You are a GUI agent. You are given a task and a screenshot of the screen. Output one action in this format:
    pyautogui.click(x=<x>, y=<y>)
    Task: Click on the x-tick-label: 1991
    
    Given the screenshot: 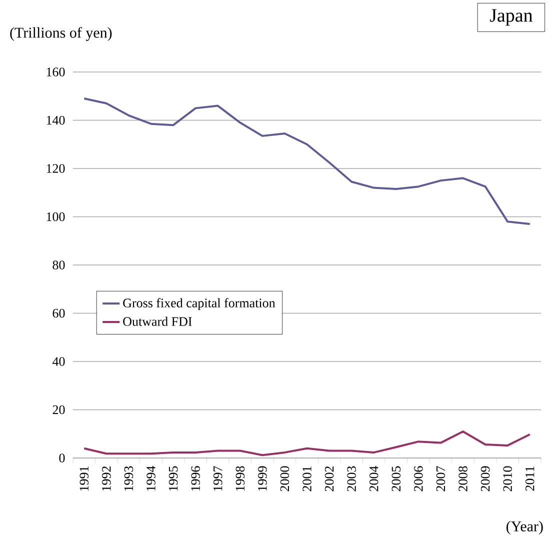 What is the action you would take?
    pyautogui.click(x=84, y=478)
    